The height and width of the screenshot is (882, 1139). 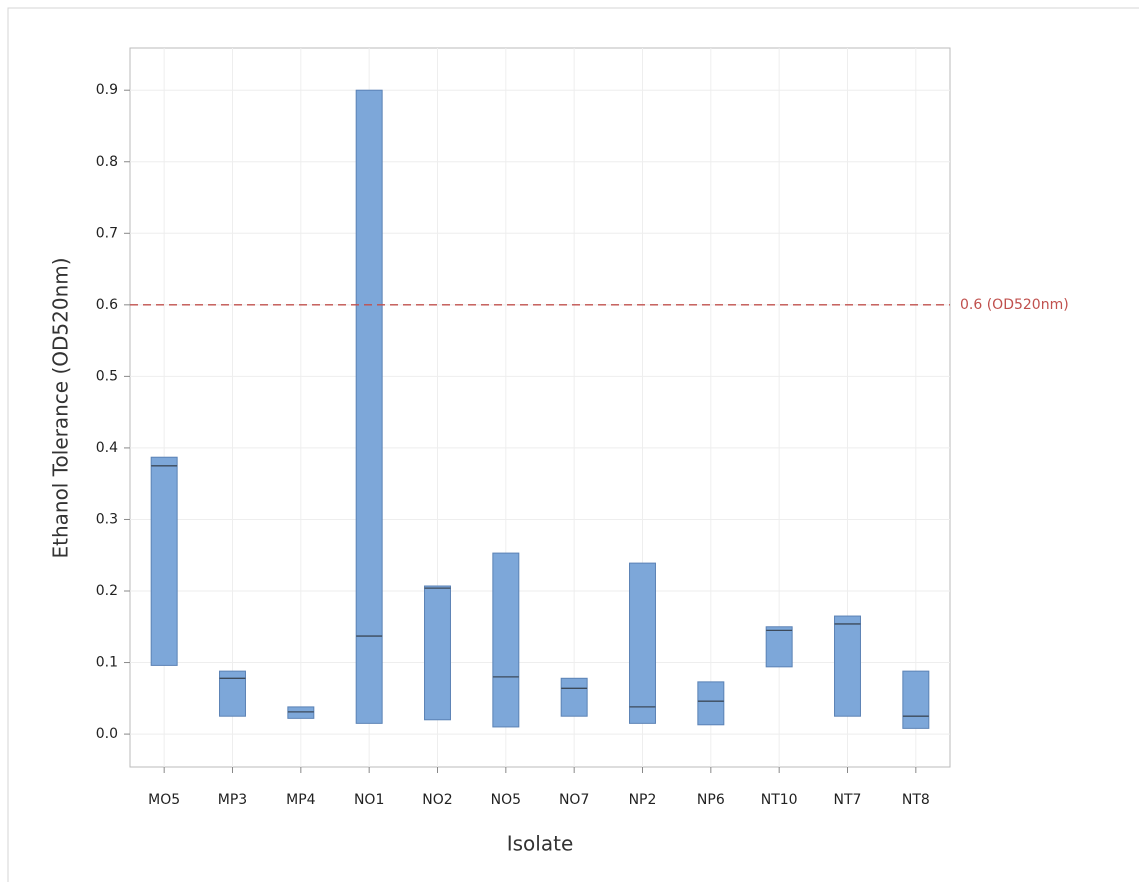 I want to click on y-tick-label: 0.3, so click(x=107, y=519).